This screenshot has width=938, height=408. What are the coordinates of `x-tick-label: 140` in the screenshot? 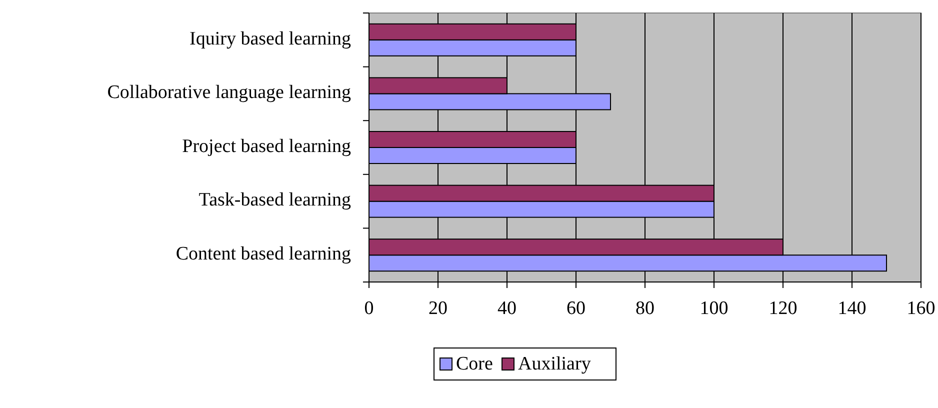 It's located at (852, 308).